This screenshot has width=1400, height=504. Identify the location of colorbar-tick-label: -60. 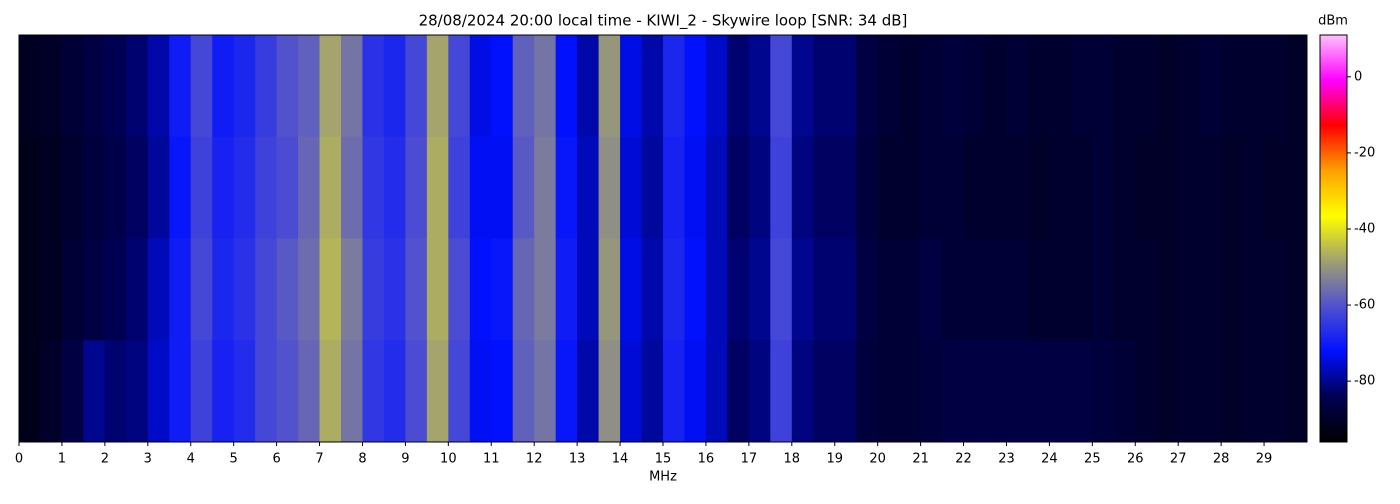
(1364, 305).